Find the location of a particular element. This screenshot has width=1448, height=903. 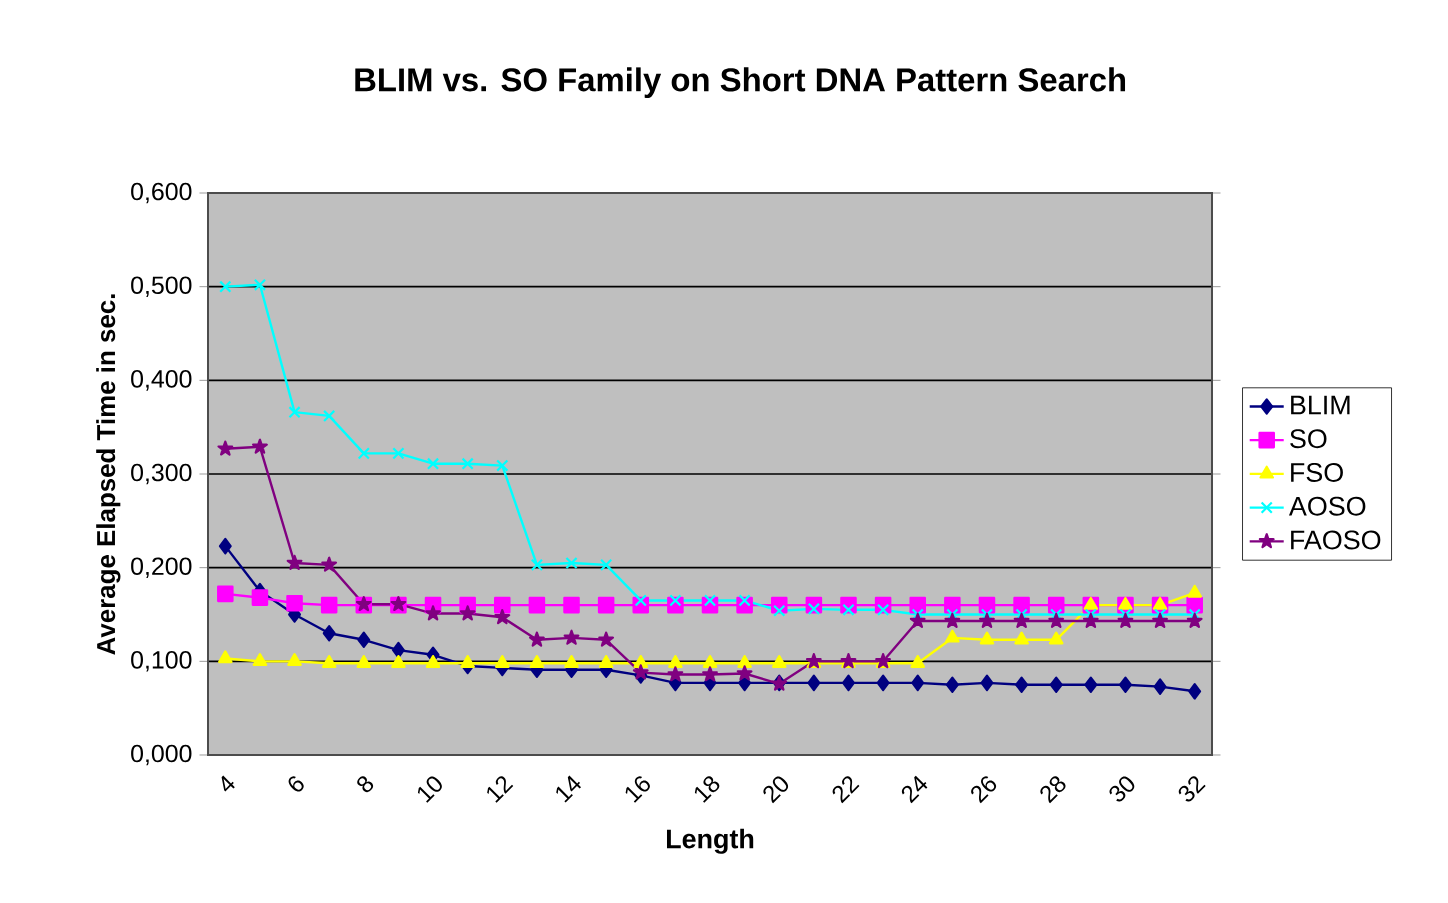

x-tick-label: 6 is located at coordinates (296, 784).